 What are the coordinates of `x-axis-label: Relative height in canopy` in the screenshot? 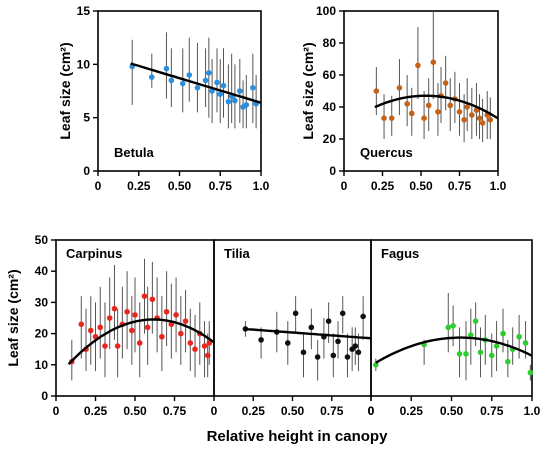 It's located at (298, 436).